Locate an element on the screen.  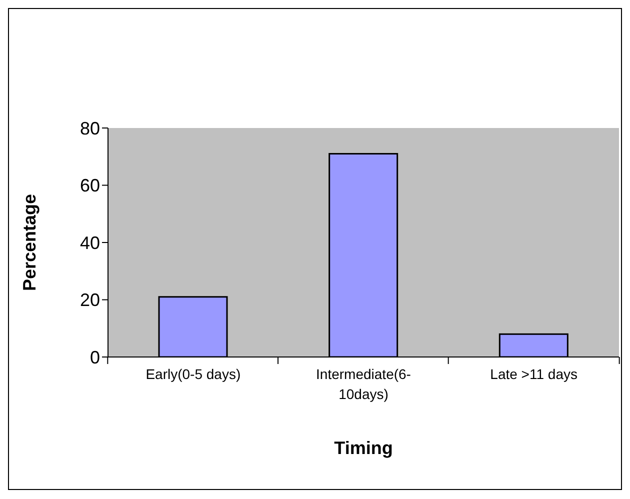
x-tick-label: Late >11 days is located at coordinates (534, 374).